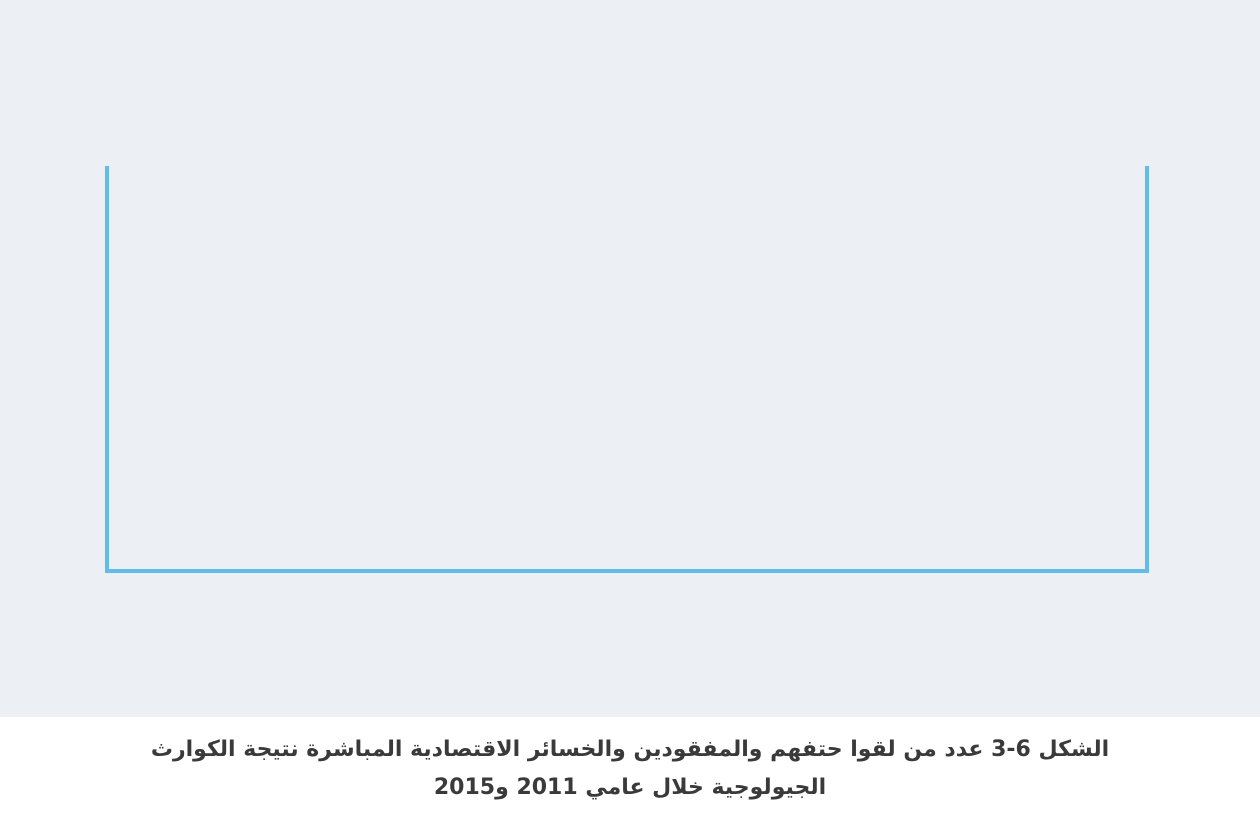 The height and width of the screenshot is (827, 1260). I want to click on caption-line-2: الجيولوجية خلال عامي 2011 و2015, so click(630, 787).